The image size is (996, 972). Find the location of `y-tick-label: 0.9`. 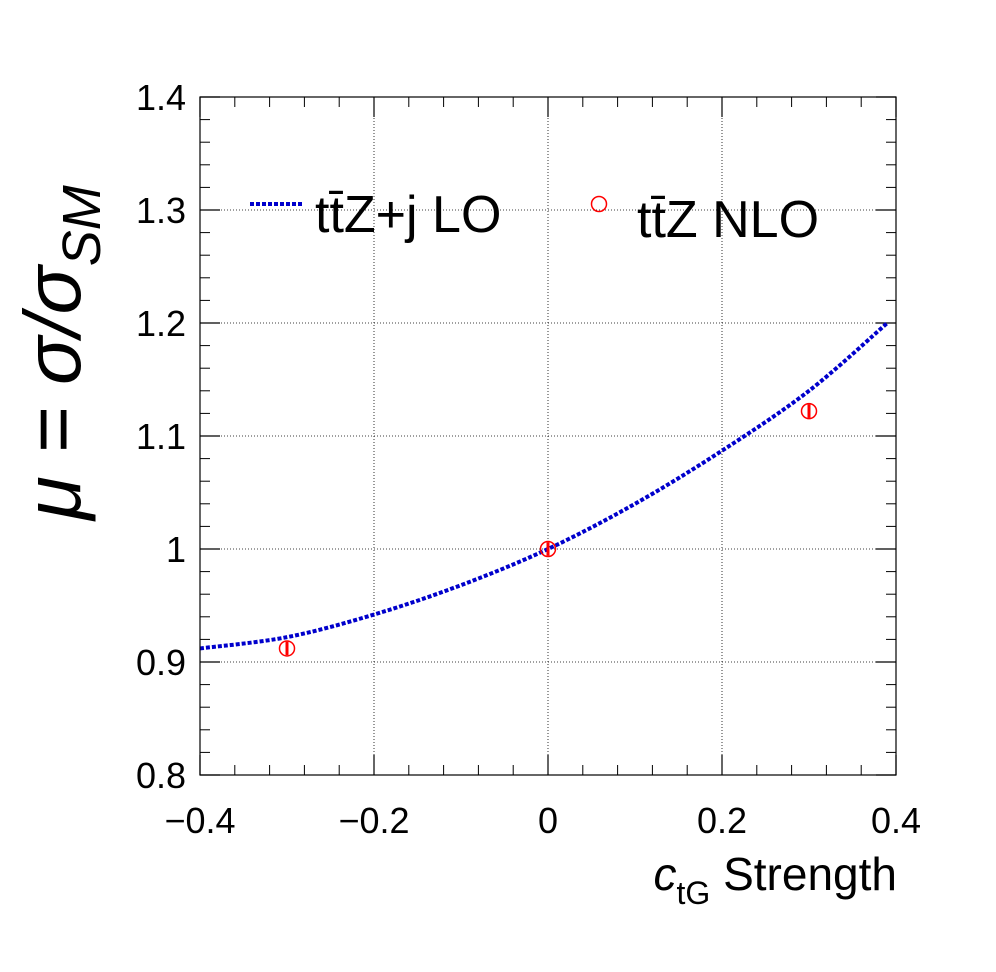

y-tick-label: 0.9 is located at coordinates (161, 662).